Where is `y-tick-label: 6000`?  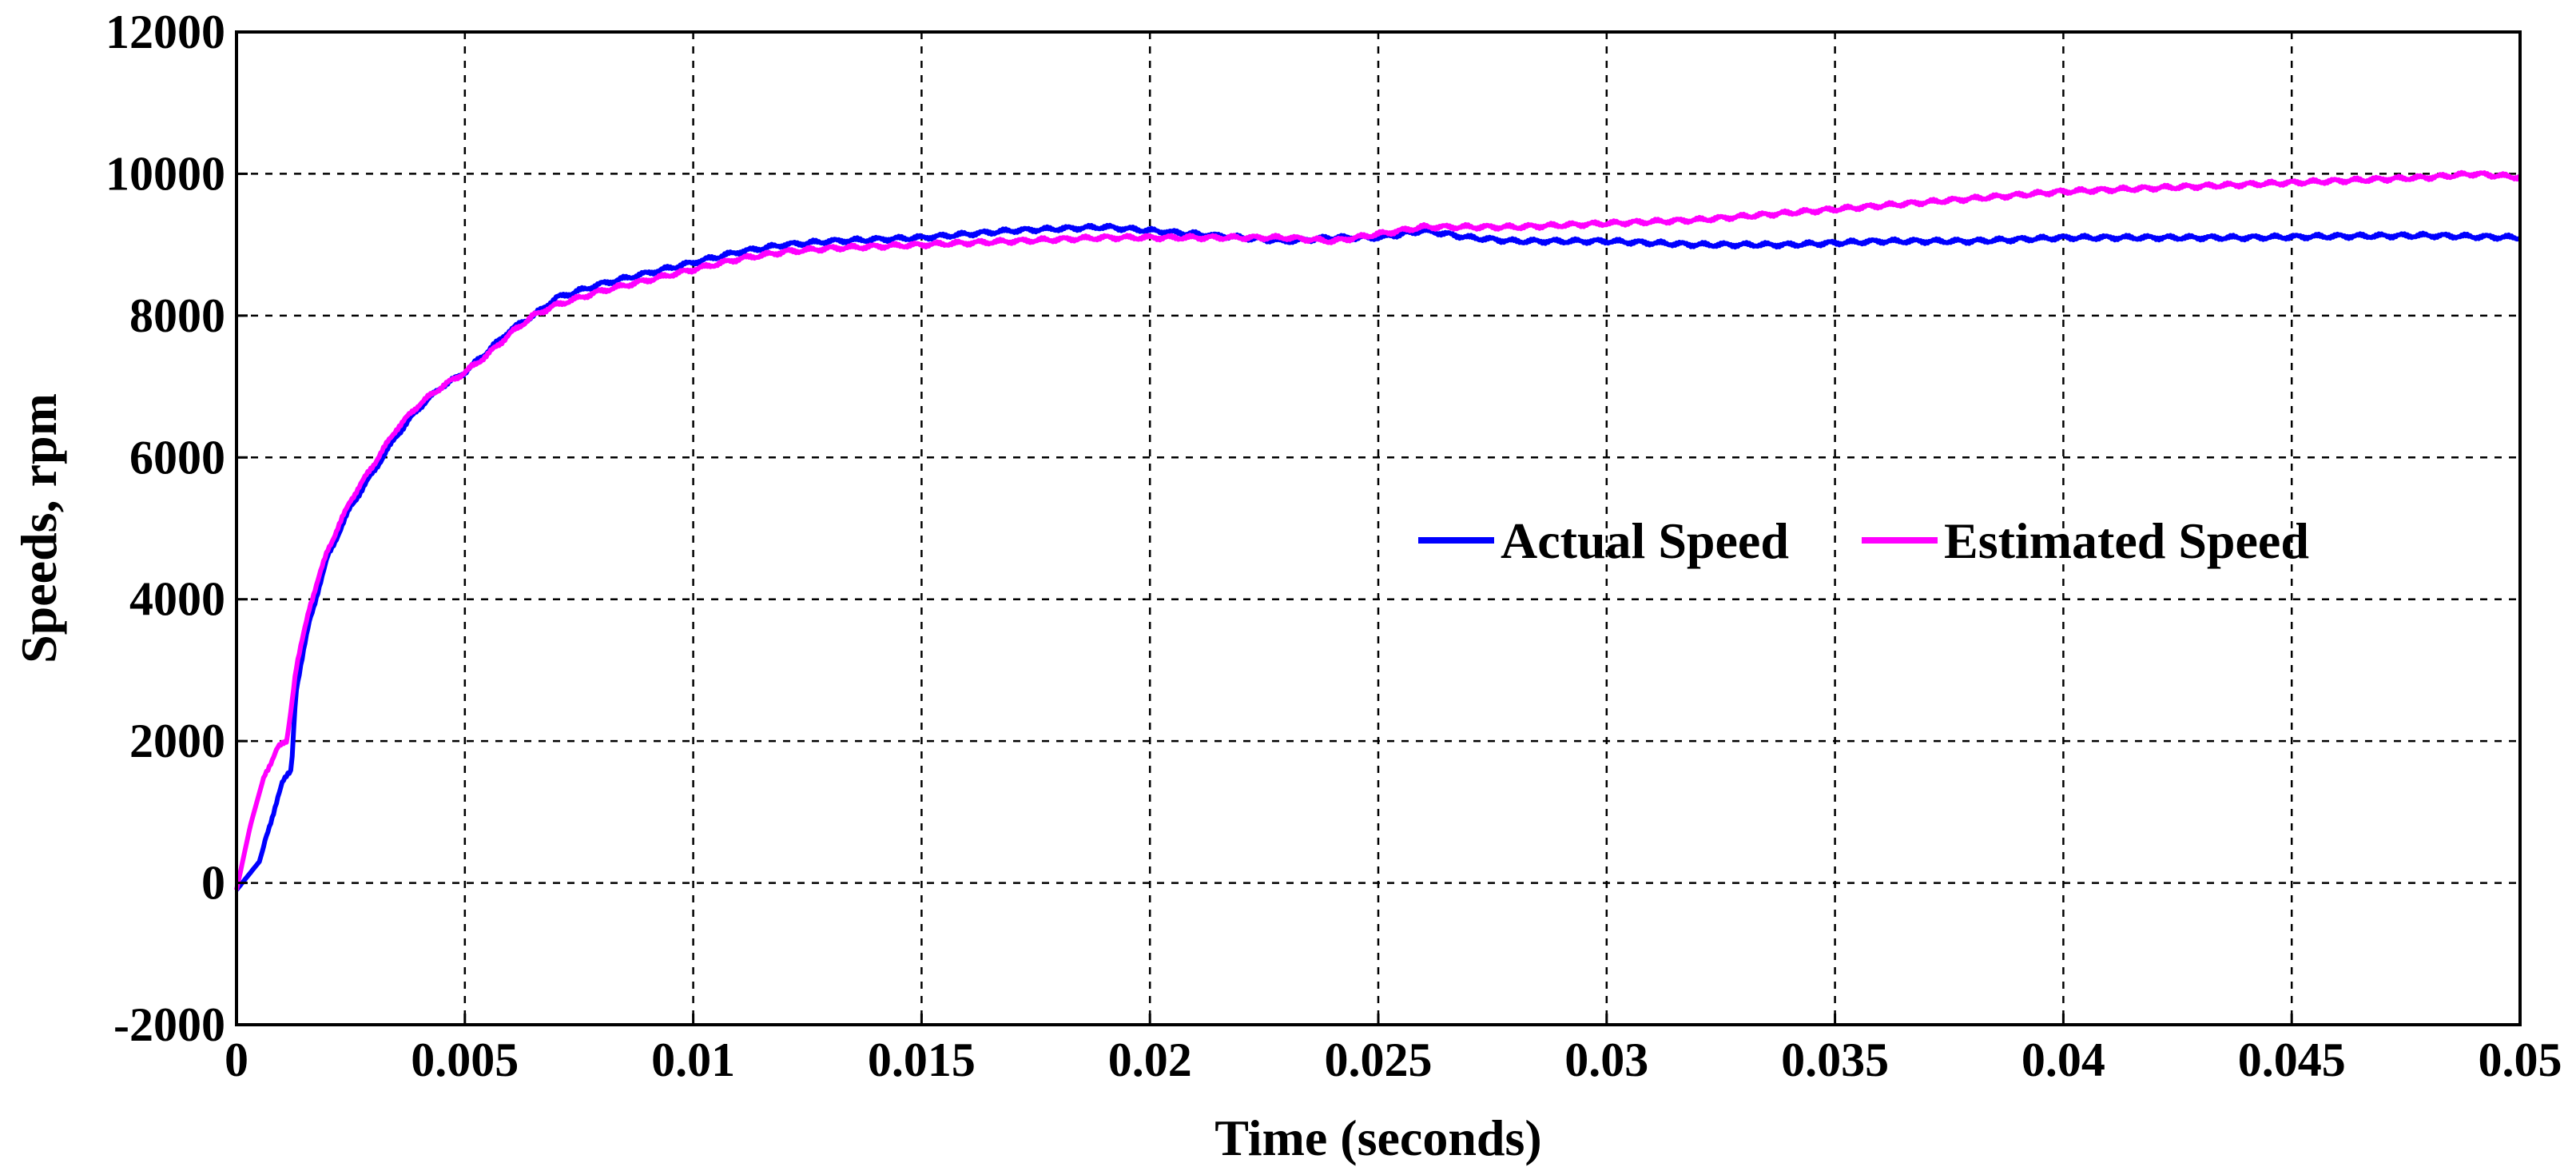
y-tick-label: 6000 is located at coordinates (177, 457).